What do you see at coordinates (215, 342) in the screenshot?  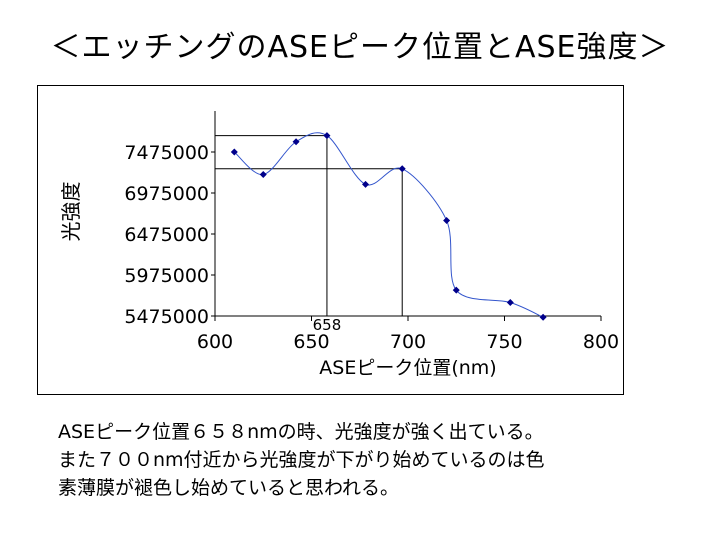 I see `x-tick-label: 600` at bounding box center [215, 342].